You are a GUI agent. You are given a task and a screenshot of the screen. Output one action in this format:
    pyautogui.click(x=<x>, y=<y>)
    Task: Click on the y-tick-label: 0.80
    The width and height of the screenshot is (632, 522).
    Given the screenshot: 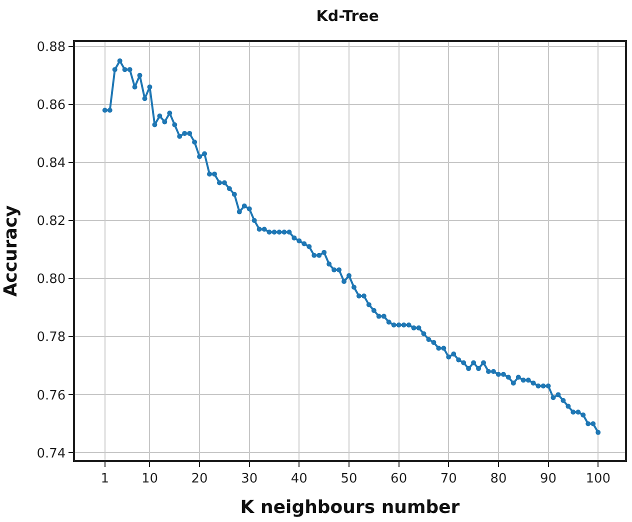 What is the action you would take?
    pyautogui.click(x=51, y=280)
    